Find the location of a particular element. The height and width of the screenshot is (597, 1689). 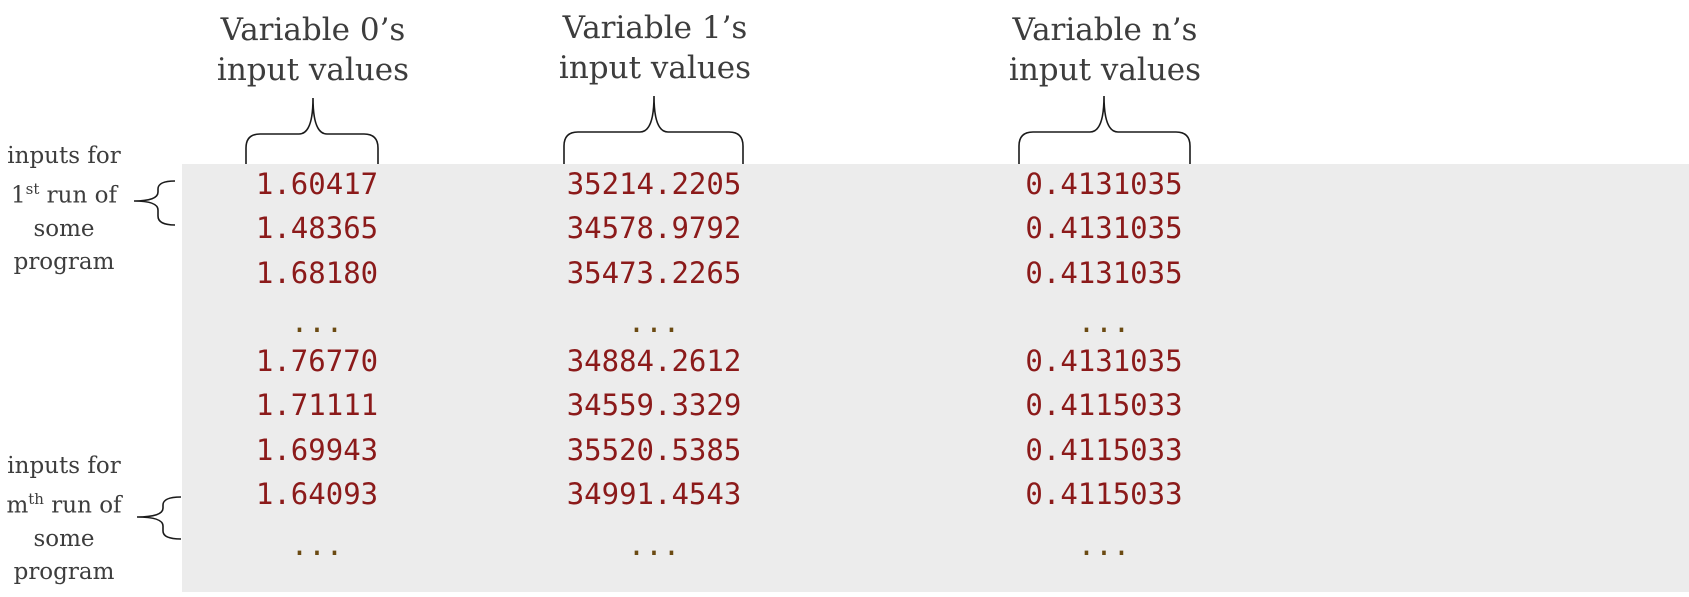

value-cell: 1.48365 is located at coordinates (317, 228).